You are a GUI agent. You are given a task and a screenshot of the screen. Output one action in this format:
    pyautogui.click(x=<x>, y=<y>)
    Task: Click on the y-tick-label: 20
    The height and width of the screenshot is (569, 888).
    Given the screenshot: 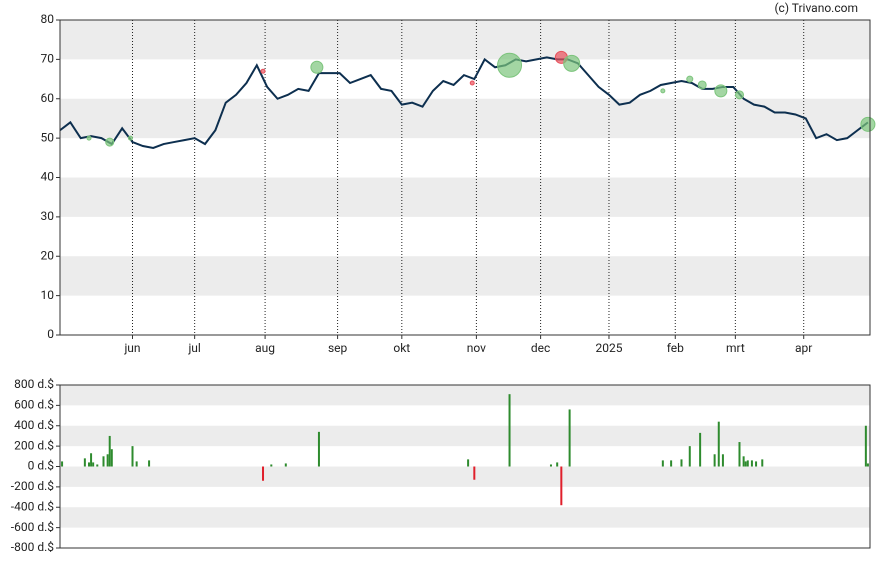 What is the action you would take?
    pyautogui.click(x=48, y=255)
    